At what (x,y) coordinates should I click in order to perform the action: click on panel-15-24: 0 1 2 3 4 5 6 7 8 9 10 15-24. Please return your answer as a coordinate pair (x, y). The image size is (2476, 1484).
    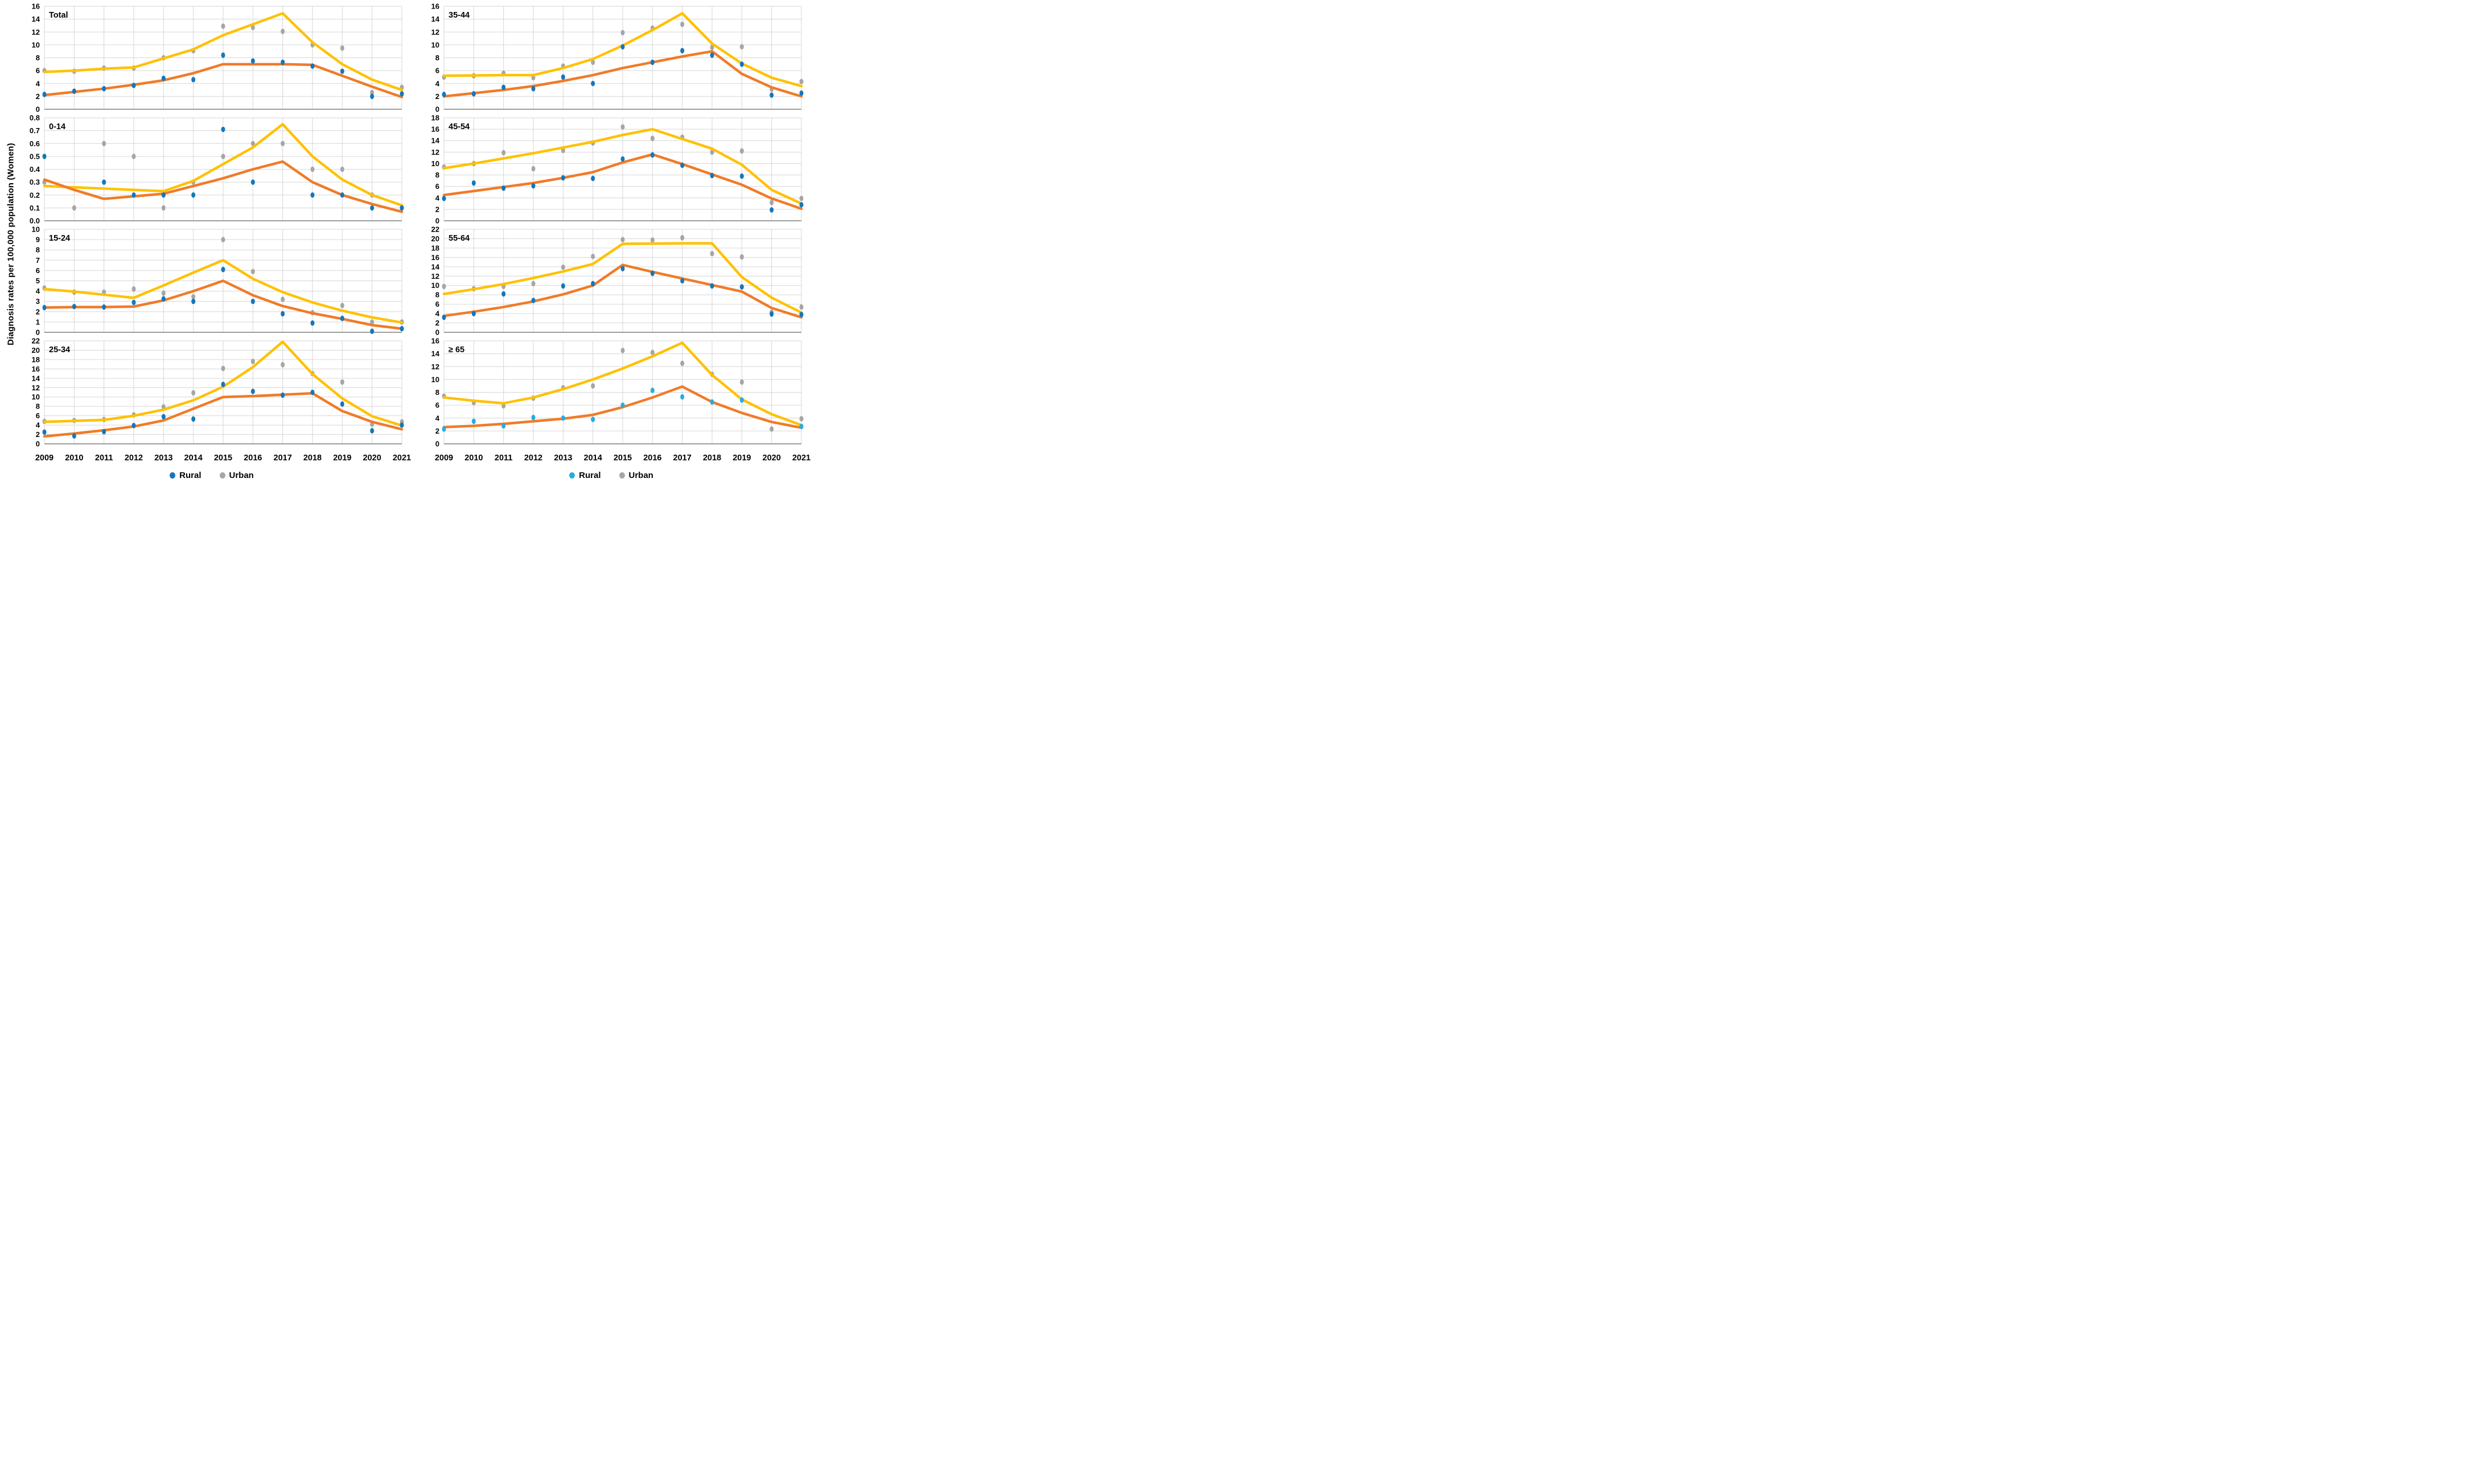
    Looking at the image, I should click on (211, 281).